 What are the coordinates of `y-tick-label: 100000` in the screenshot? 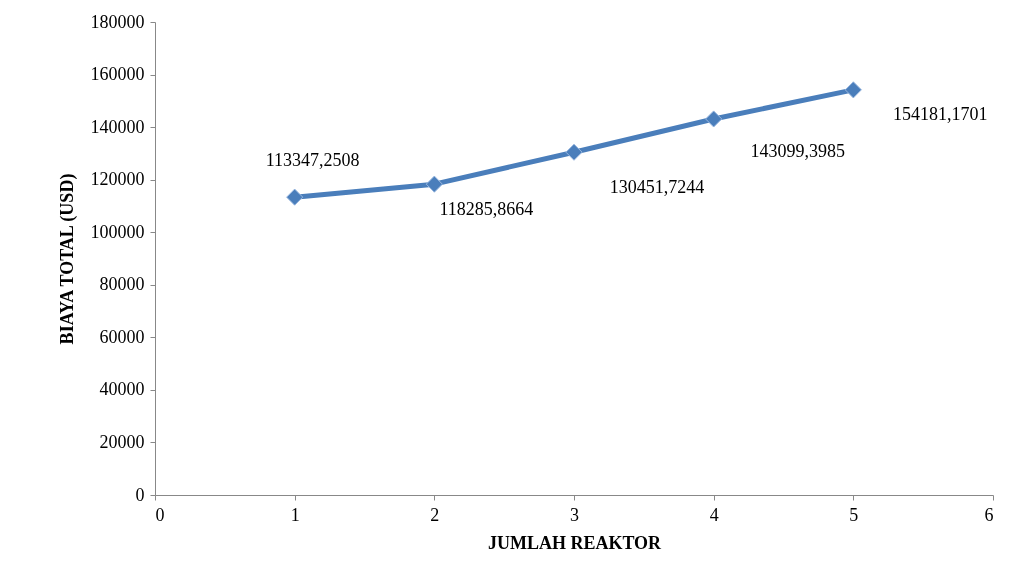 It's located at (117, 231).